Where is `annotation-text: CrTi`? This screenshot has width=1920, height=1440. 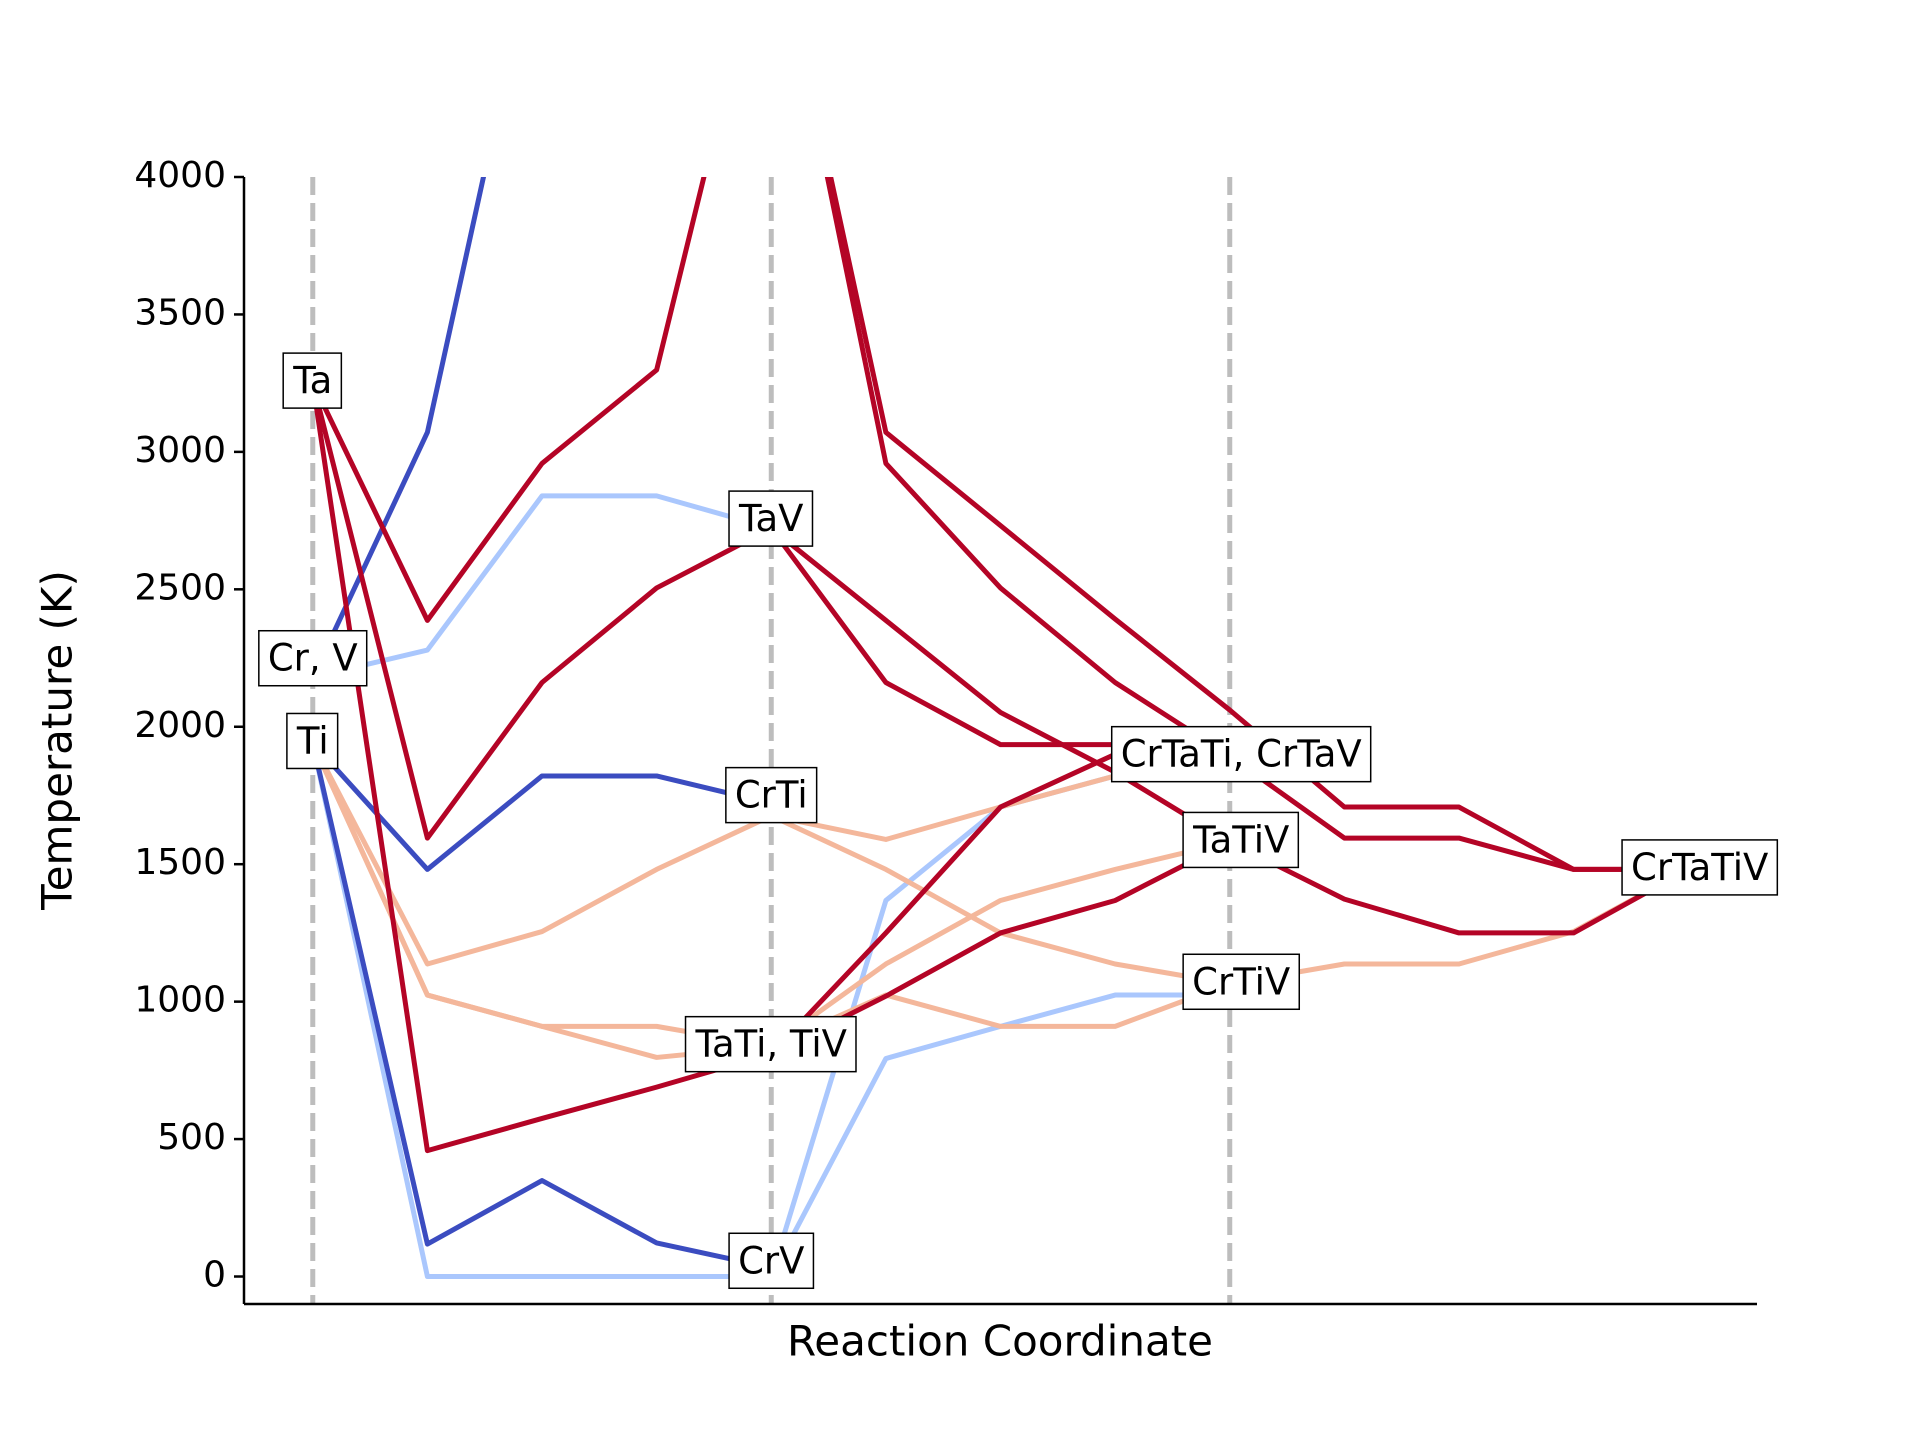 annotation-text: CrTi is located at coordinates (771, 795).